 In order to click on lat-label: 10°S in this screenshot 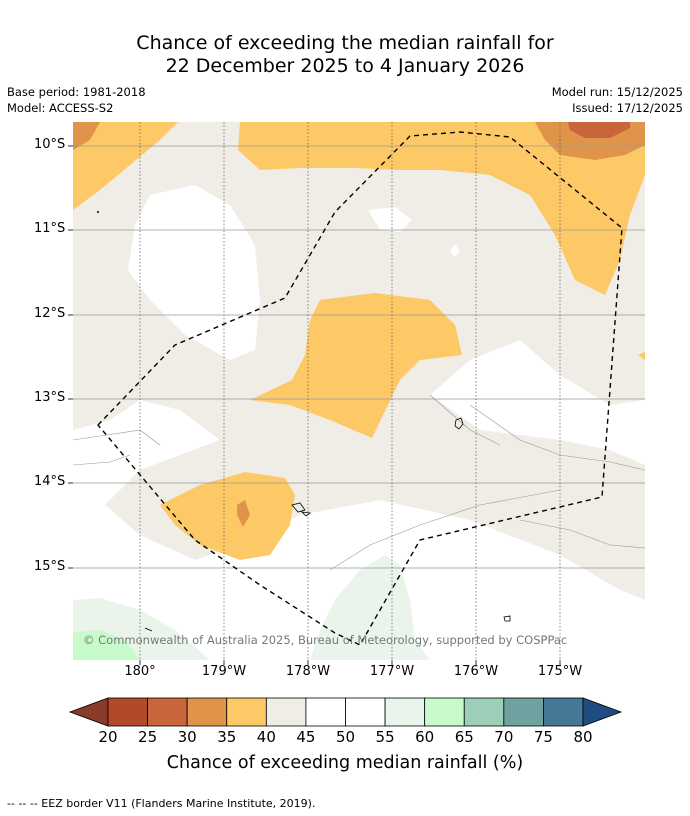, I will do `click(50, 144)`.